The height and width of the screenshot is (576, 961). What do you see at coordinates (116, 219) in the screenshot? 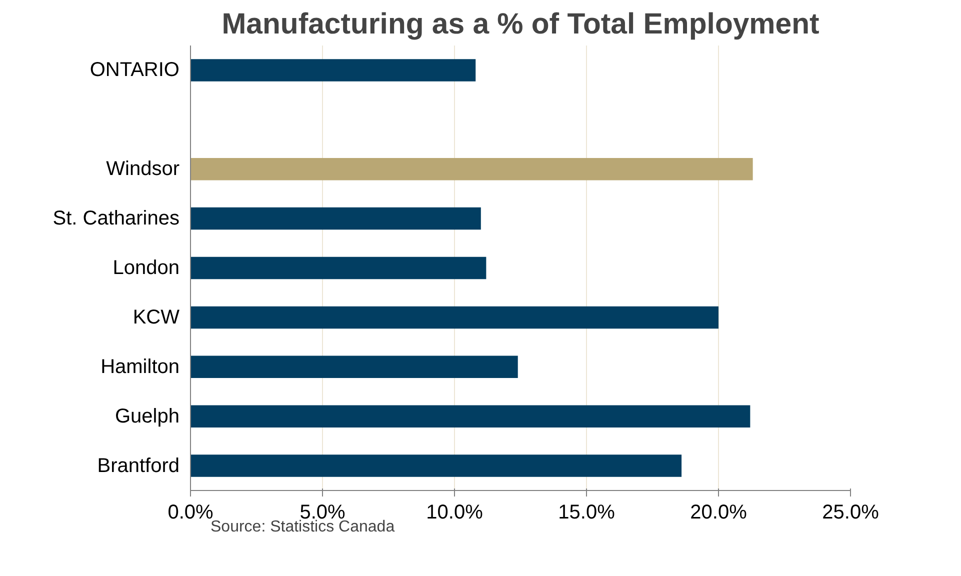
I see `y-tick-label: St. Catharines` at bounding box center [116, 219].